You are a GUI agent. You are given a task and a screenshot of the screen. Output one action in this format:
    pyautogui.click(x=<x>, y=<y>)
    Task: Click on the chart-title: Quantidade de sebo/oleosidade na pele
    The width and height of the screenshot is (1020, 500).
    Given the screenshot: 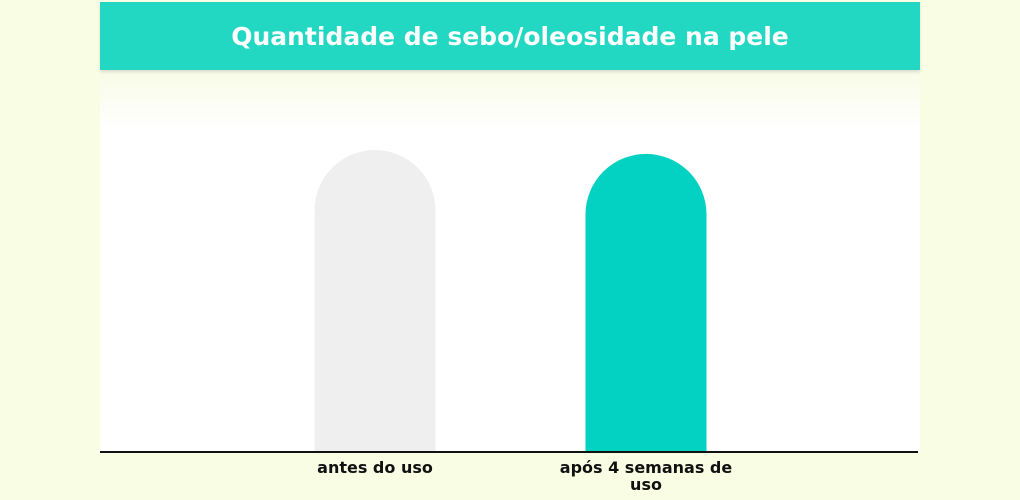 What is the action you would take?
    pyautogui.click(x=510, y=36)
    